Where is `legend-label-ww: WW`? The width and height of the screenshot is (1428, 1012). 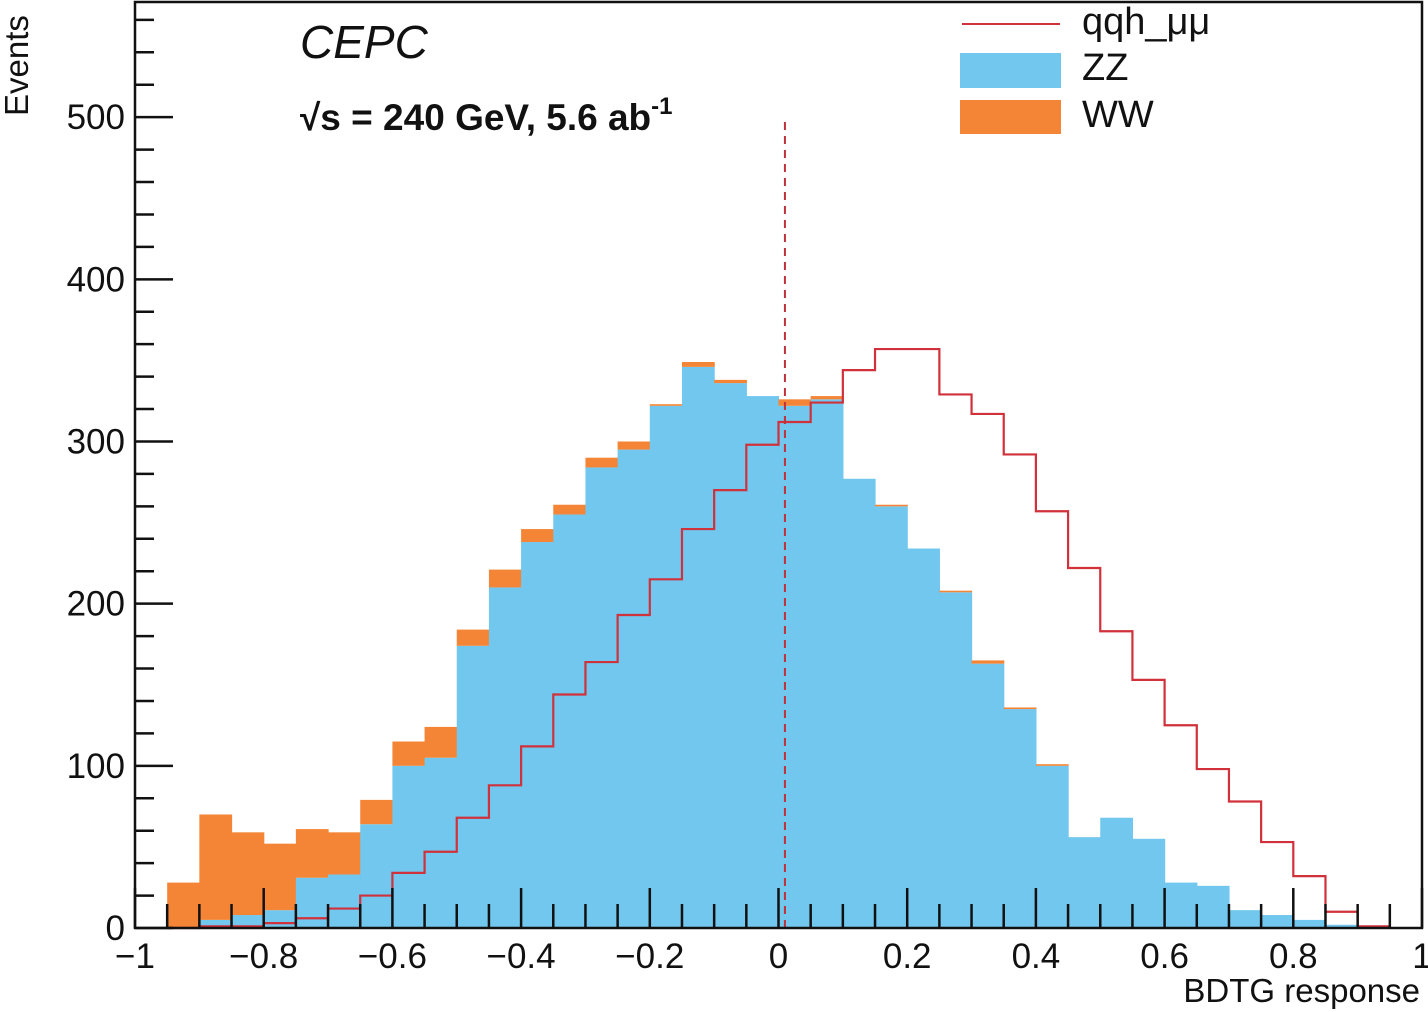 legend-label-ww: WW is located at coordinates (1118, 115).